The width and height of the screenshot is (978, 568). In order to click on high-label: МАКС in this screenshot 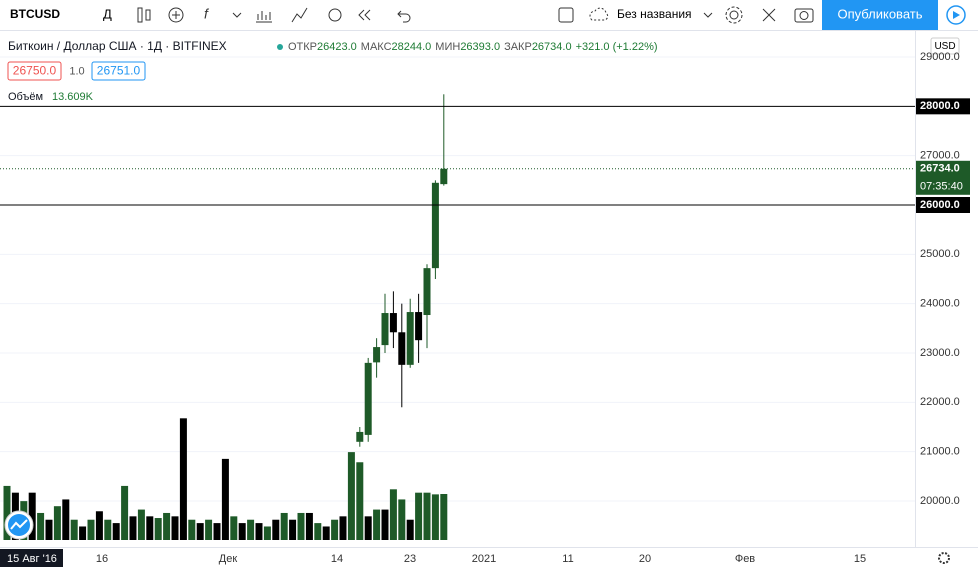, I will do `click(376, 47)`.